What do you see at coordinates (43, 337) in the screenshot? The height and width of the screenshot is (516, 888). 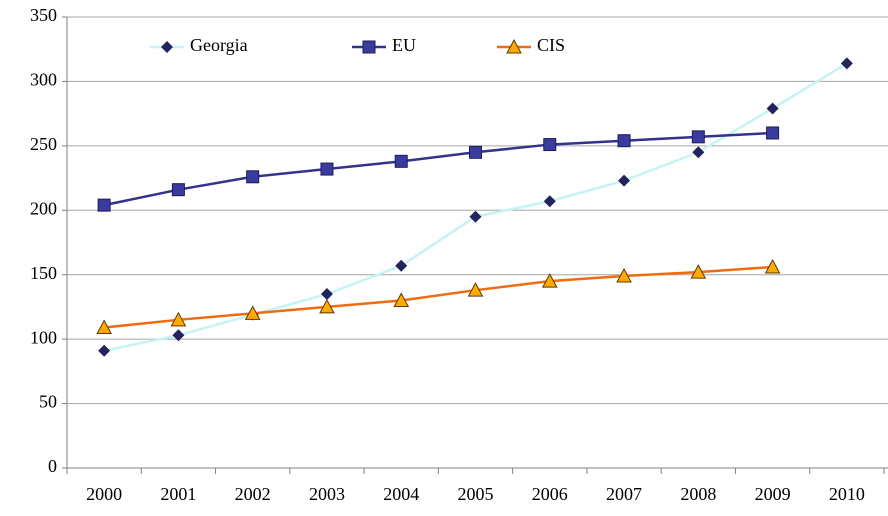 I see `y-tick-label: 100` at bounding box center [43, 337].